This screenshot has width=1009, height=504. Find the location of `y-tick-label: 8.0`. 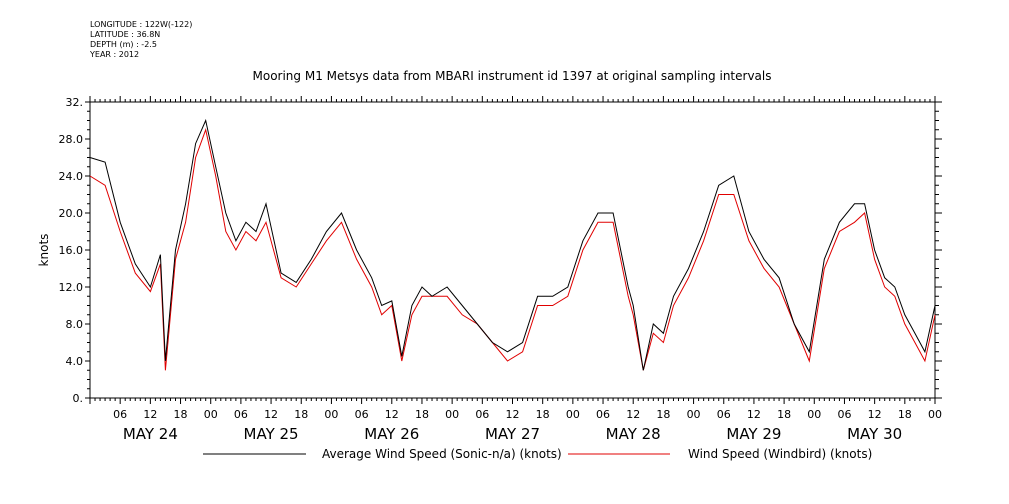

y-tick-label: 8.0 is located at coordinates (75, 324).